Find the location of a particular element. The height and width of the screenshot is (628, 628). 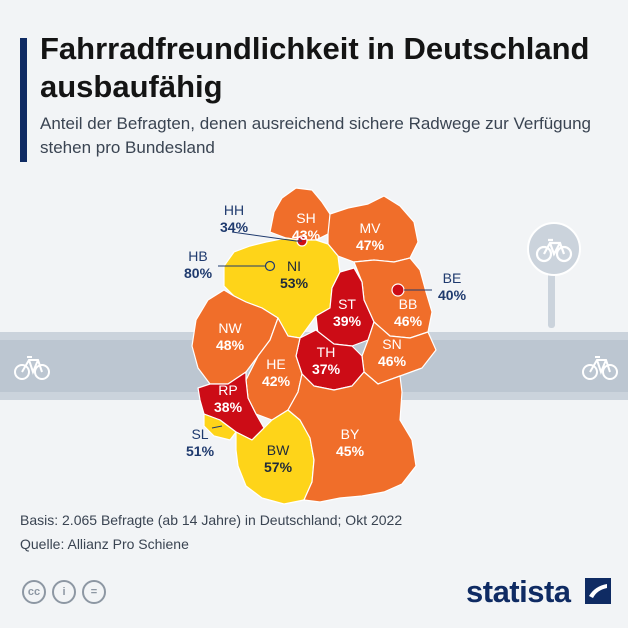

sign-post is located at coordinates (551, 299).